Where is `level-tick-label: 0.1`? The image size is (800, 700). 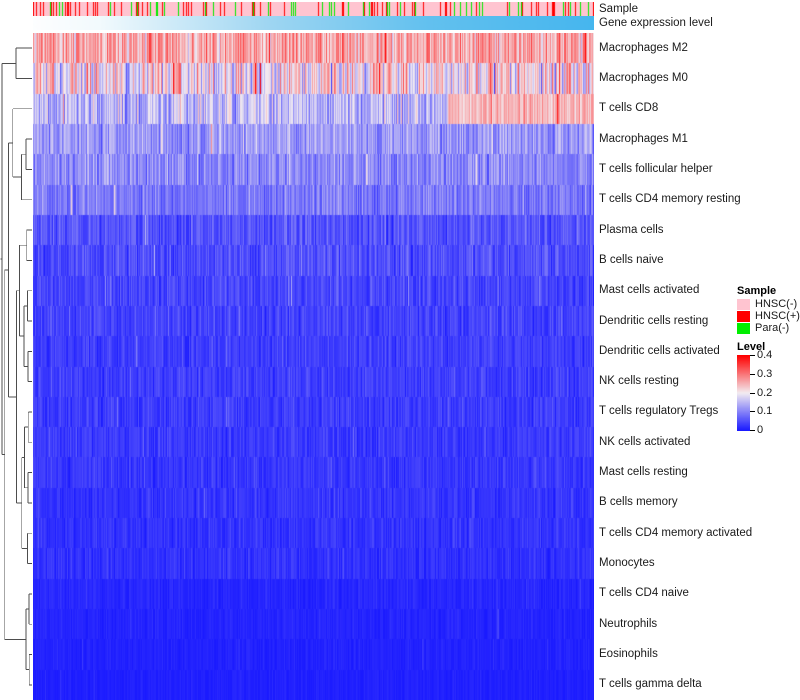 level-tick-label: 0.1 is located at coordinates (765, 411).